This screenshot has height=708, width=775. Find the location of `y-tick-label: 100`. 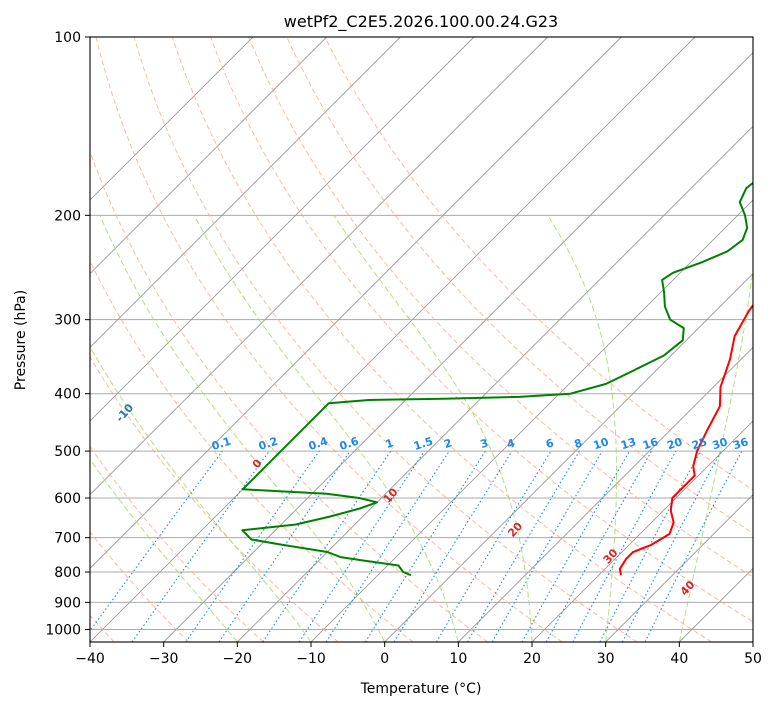

y-tick-label: 100 is located at coordinates (67, 38).